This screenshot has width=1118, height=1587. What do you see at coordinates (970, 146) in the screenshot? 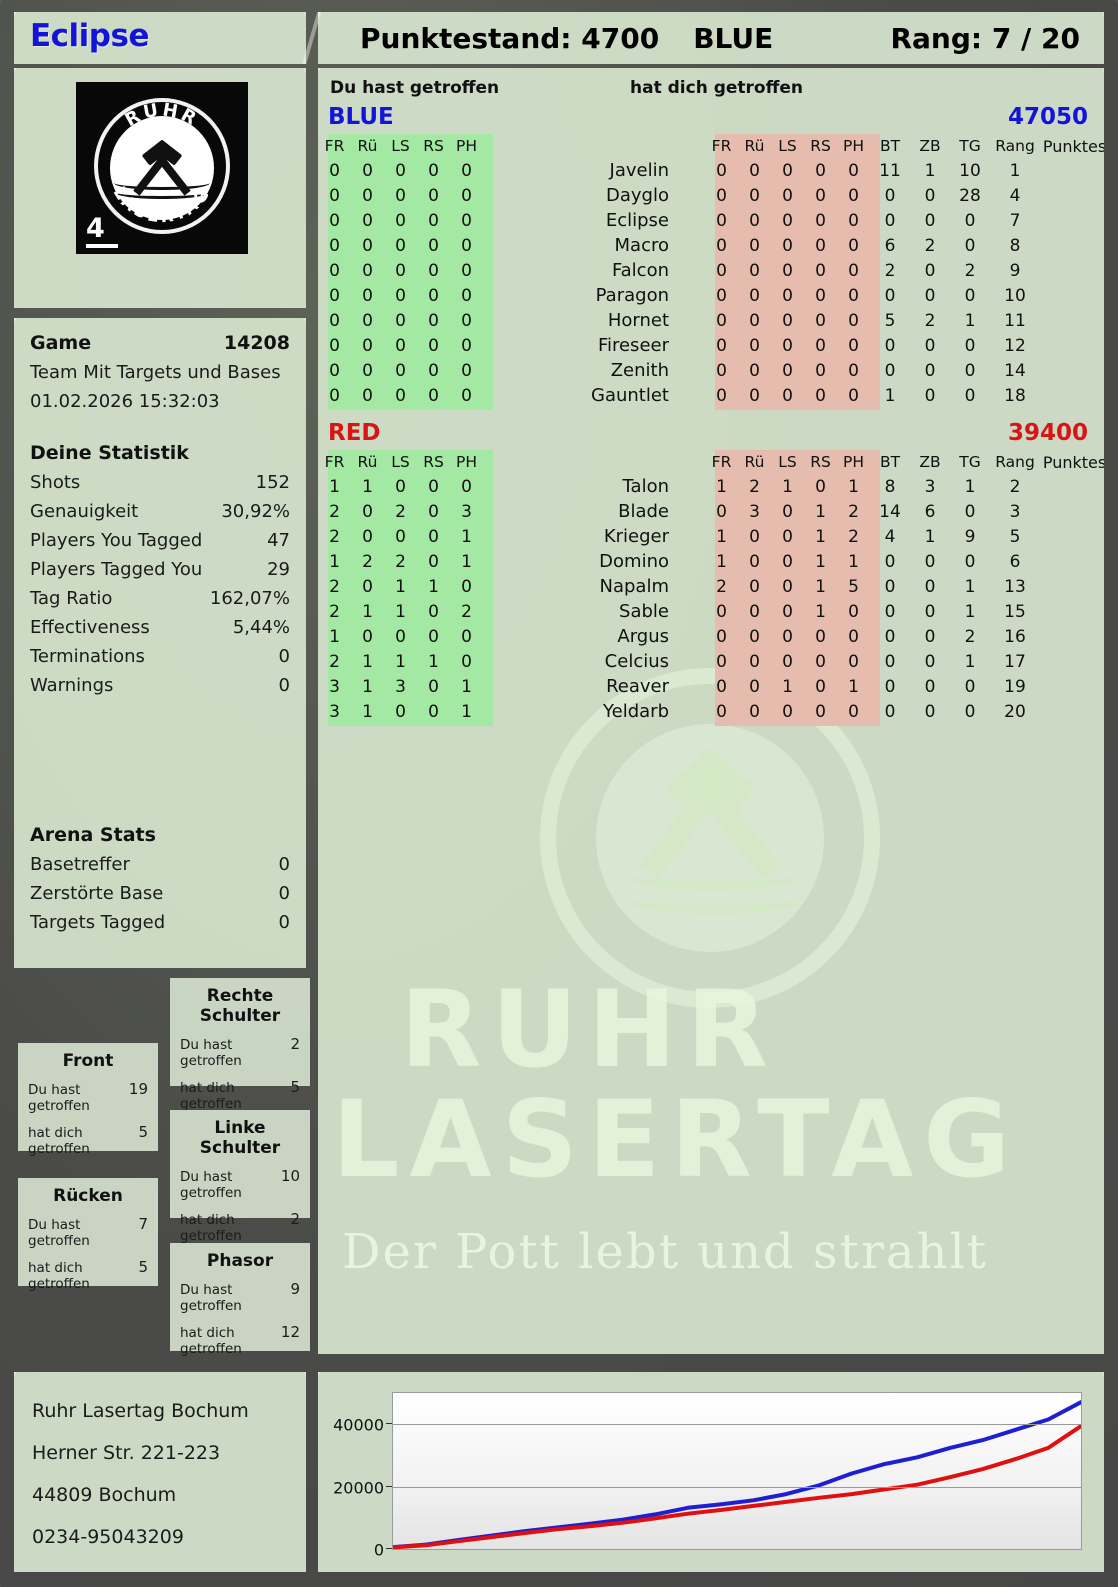
I see `column-header: TG` at bounding box center [970, 146].